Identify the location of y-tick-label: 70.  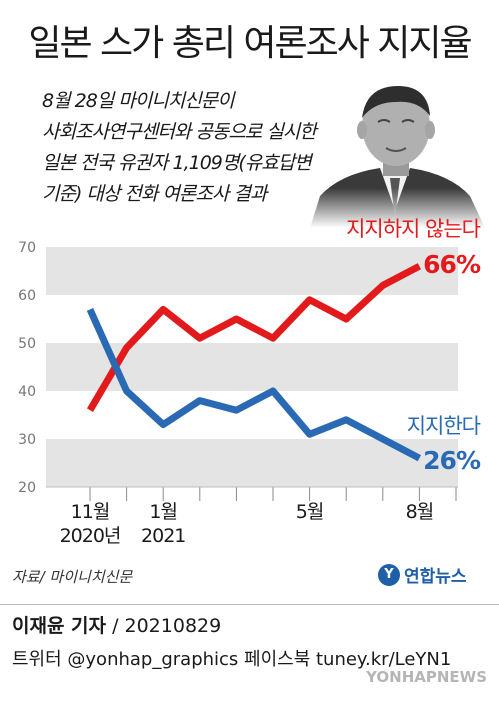
(27, 248).